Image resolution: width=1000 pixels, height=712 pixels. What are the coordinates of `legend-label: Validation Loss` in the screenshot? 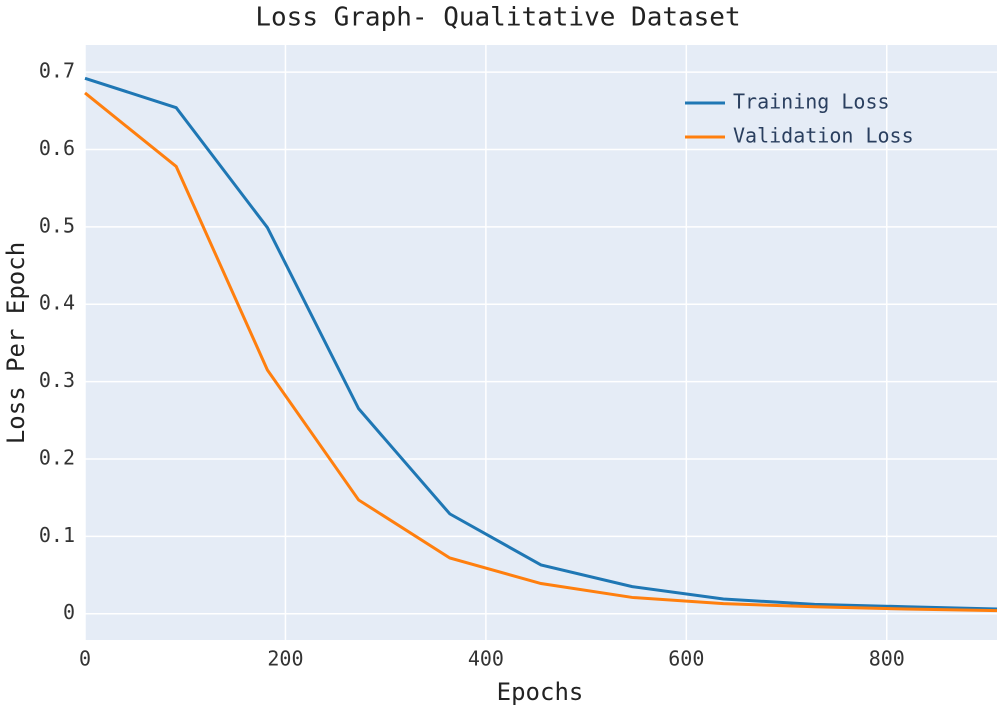 It's located at (823, 136).